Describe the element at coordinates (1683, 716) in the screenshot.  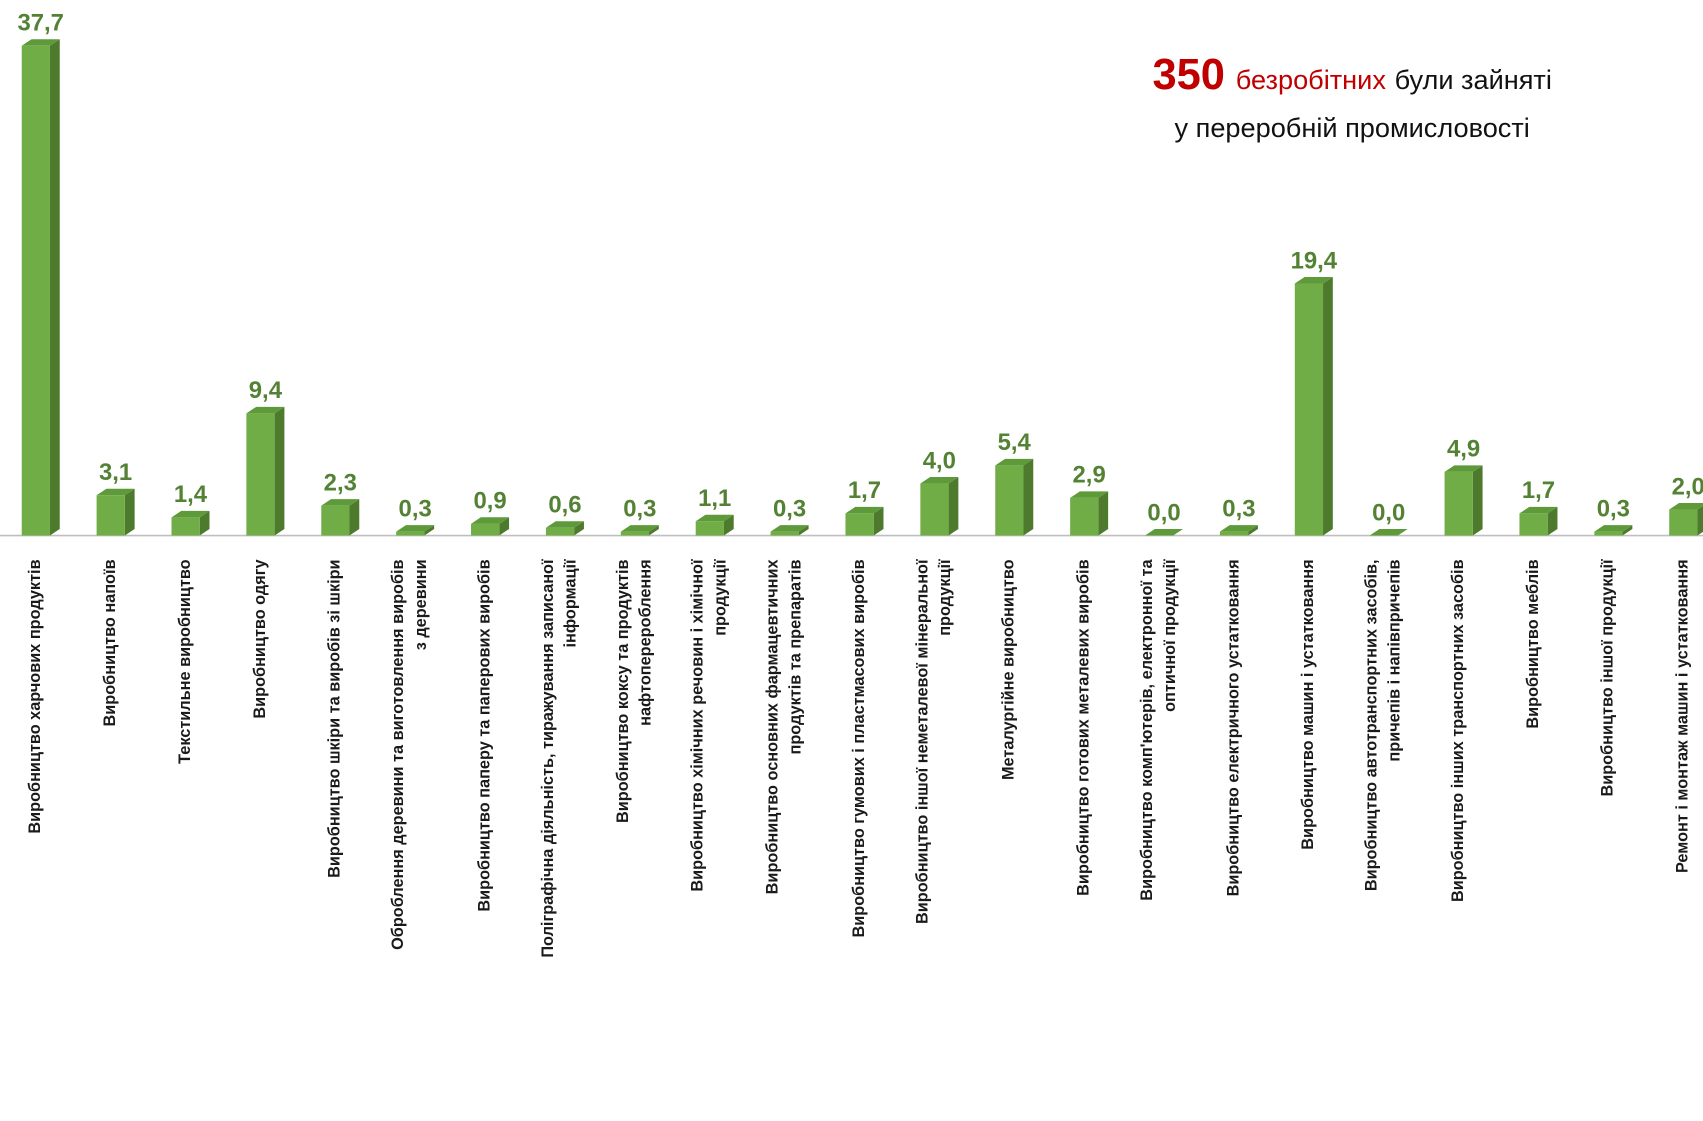
I see `x-tick-label: Ремонт і монтаж машин і устатковання` at that location.